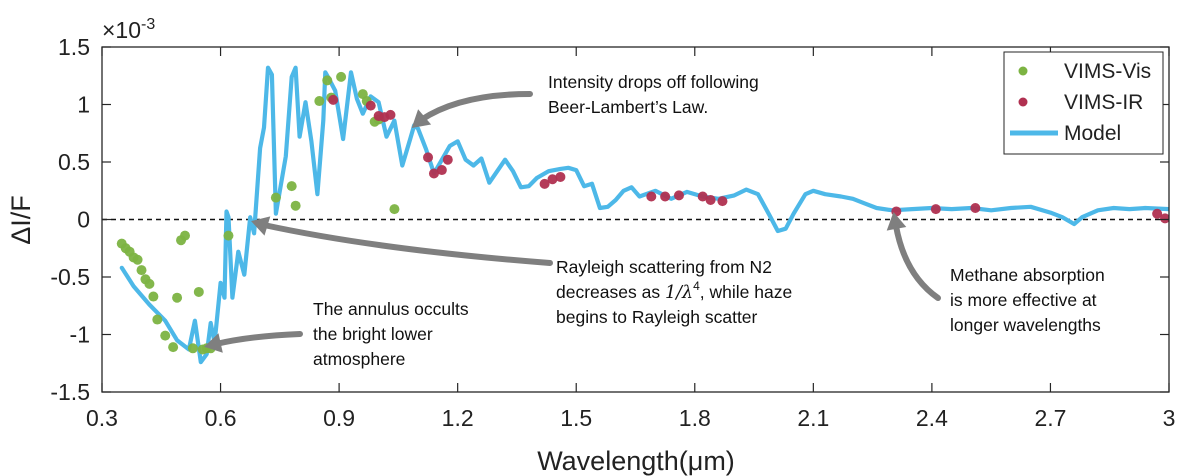 The height and width of the screenshot is (476, 1179). I want to click on annotation-segment: 4, so click(696, 286).